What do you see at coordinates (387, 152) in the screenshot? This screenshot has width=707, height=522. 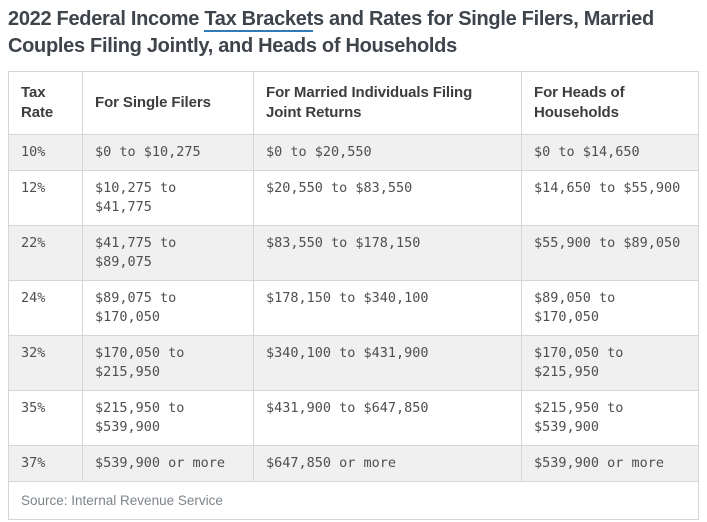 I see `married-joint-cell: $0 to $20,550` at bounding box center [387, 152].